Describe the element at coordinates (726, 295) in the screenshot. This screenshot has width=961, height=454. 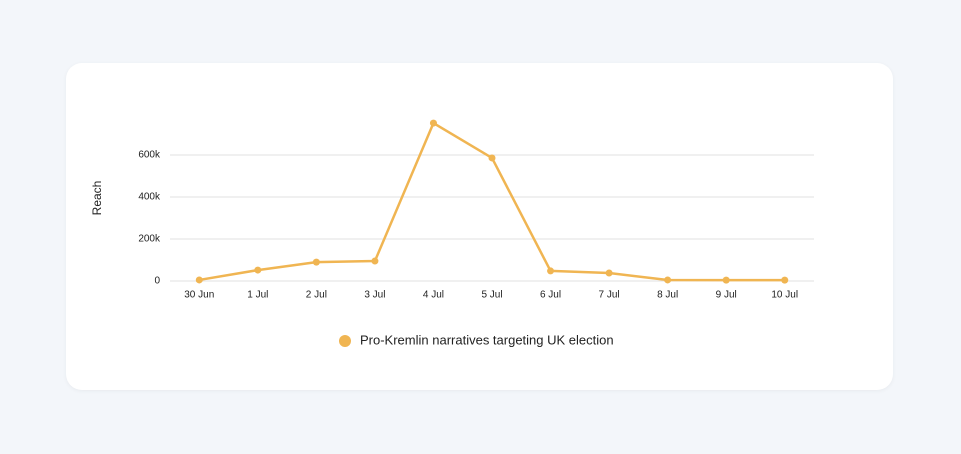
I see `x-tick-label: 9 Jul` at that location.